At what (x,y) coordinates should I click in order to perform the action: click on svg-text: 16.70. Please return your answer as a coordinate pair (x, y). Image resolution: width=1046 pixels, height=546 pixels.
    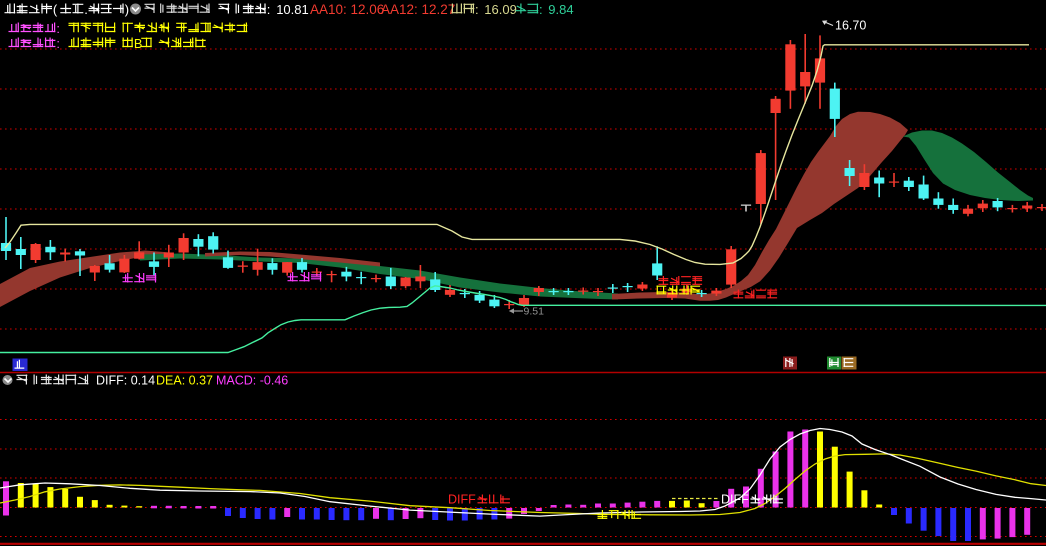
    Looking at the image, I should click on (850, 26).